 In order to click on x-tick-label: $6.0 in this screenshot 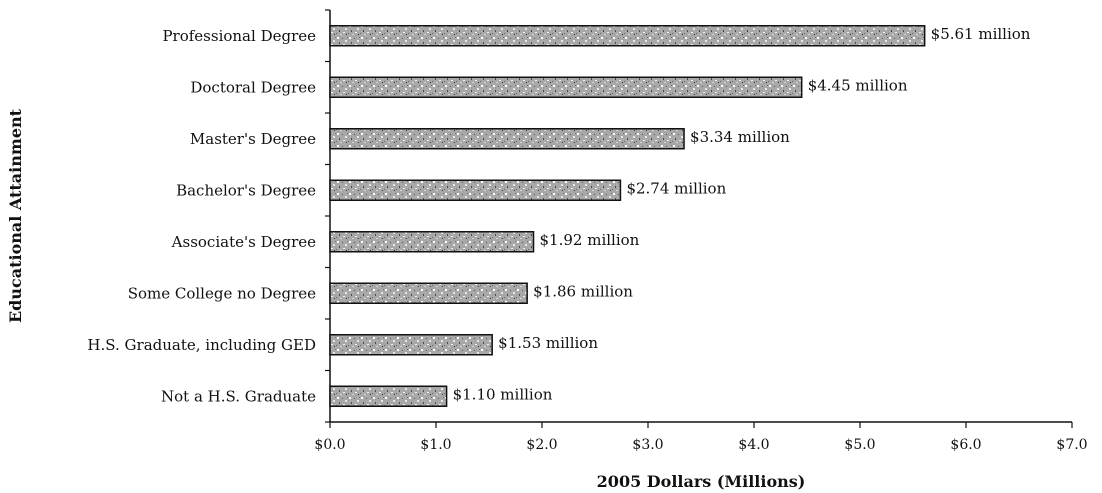, I will do `click(965, 445)`.